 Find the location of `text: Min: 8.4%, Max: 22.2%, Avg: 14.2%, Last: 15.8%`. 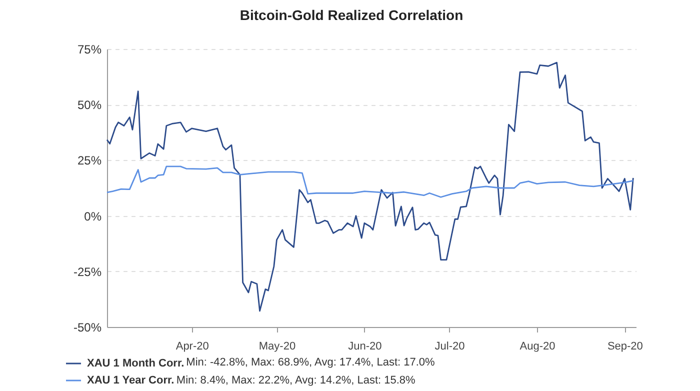

text: Min: 8.4%, Max: 22.2%, Avg: 14.2%, Last: 15.8% is located at coordinates (296, 380).